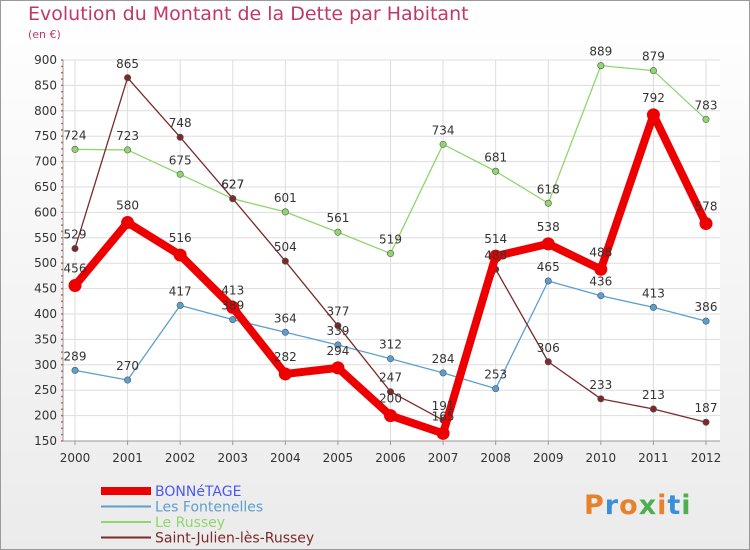 This screenshot has width=750, height=550. Describe the element at coordinates (686, 505) in the screenshot. I see `logo-letter: i` at that location.